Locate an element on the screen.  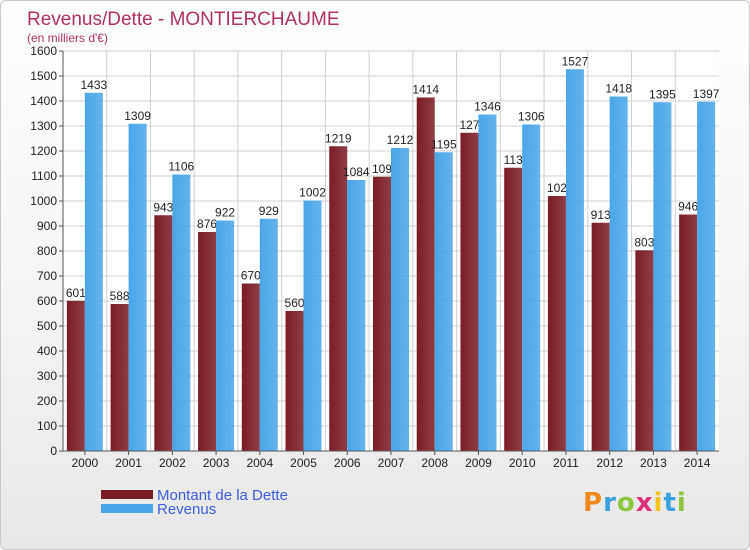
logo-letter: r is located at coordinates (610, 503).